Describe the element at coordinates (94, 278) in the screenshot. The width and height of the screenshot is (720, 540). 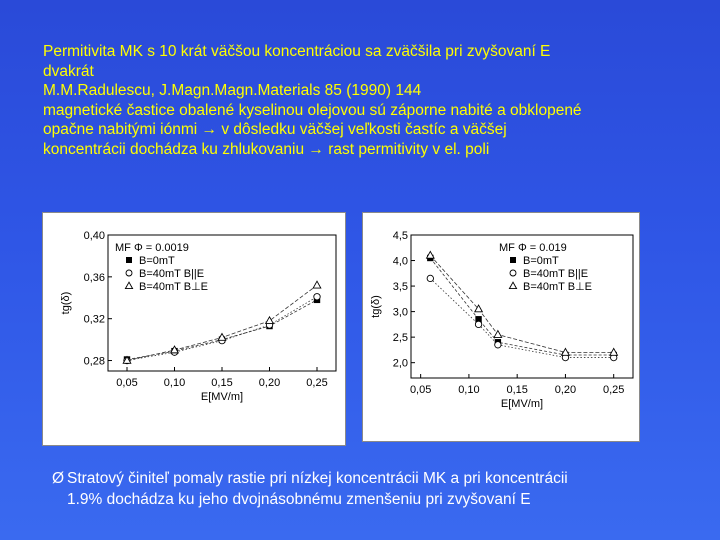
I see `y-tick-label: 0,36` at that location.